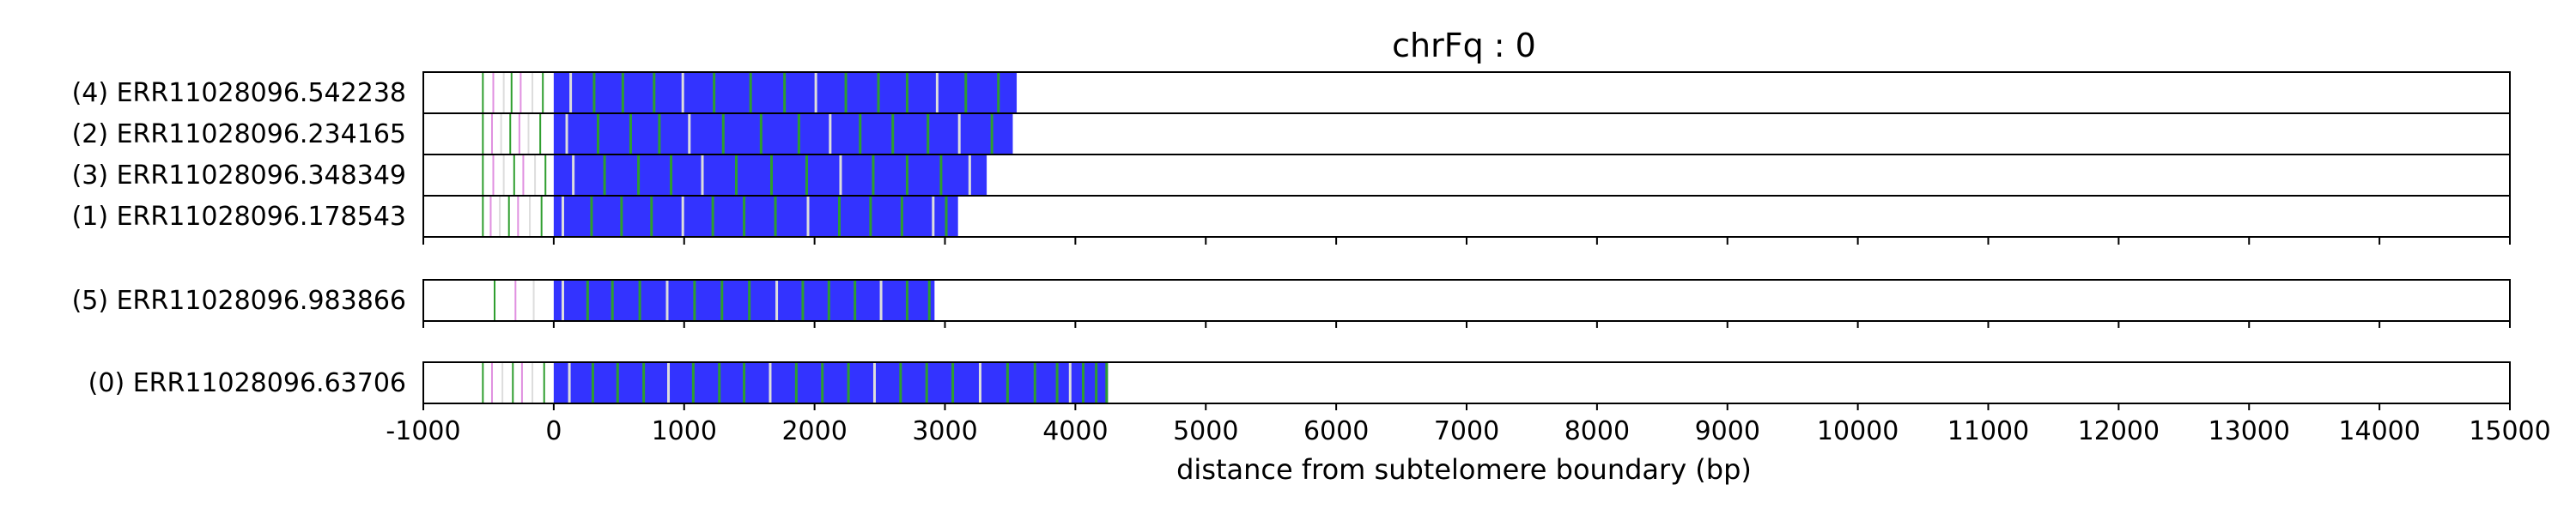 Image resolution: width=2576 pixels, height=515 pixels. I want to click on read-panel: (0) ERR11028096.63706, so click(1299, 382).